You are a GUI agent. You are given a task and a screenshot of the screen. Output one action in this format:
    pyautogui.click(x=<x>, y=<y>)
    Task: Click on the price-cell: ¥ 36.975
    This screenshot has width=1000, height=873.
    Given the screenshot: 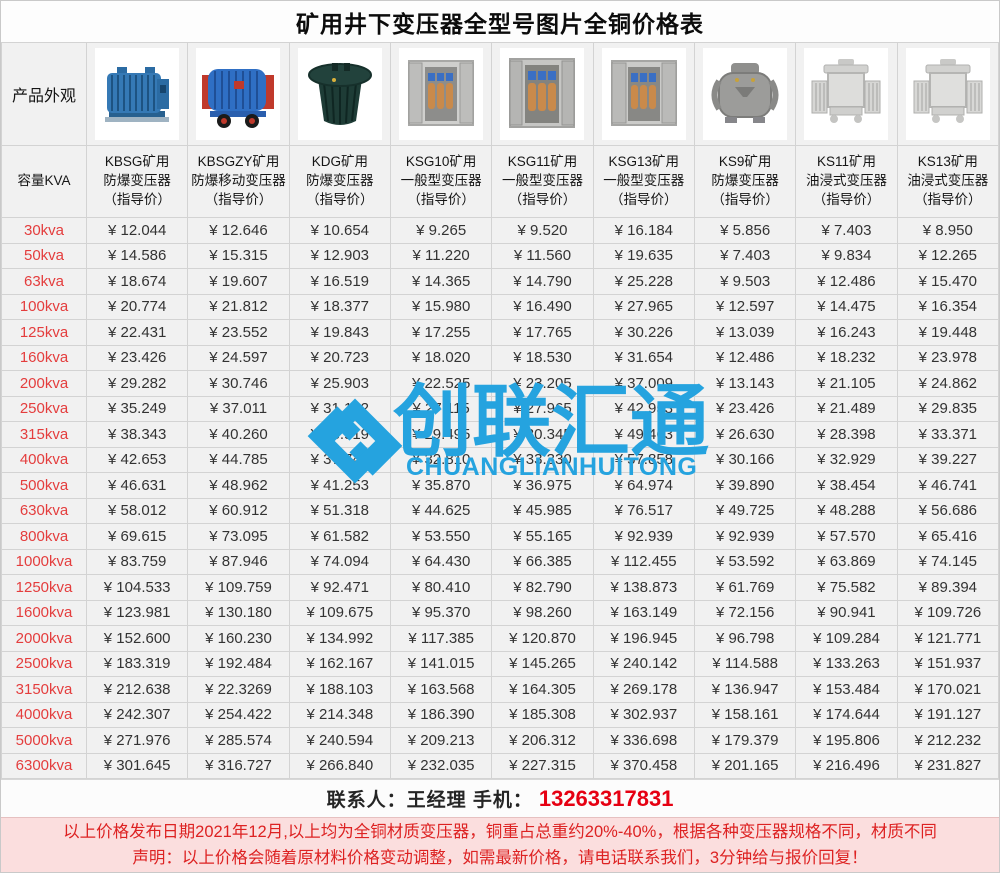 What is the action you would take?
    pyautogui.click(x=542, y=485)
    